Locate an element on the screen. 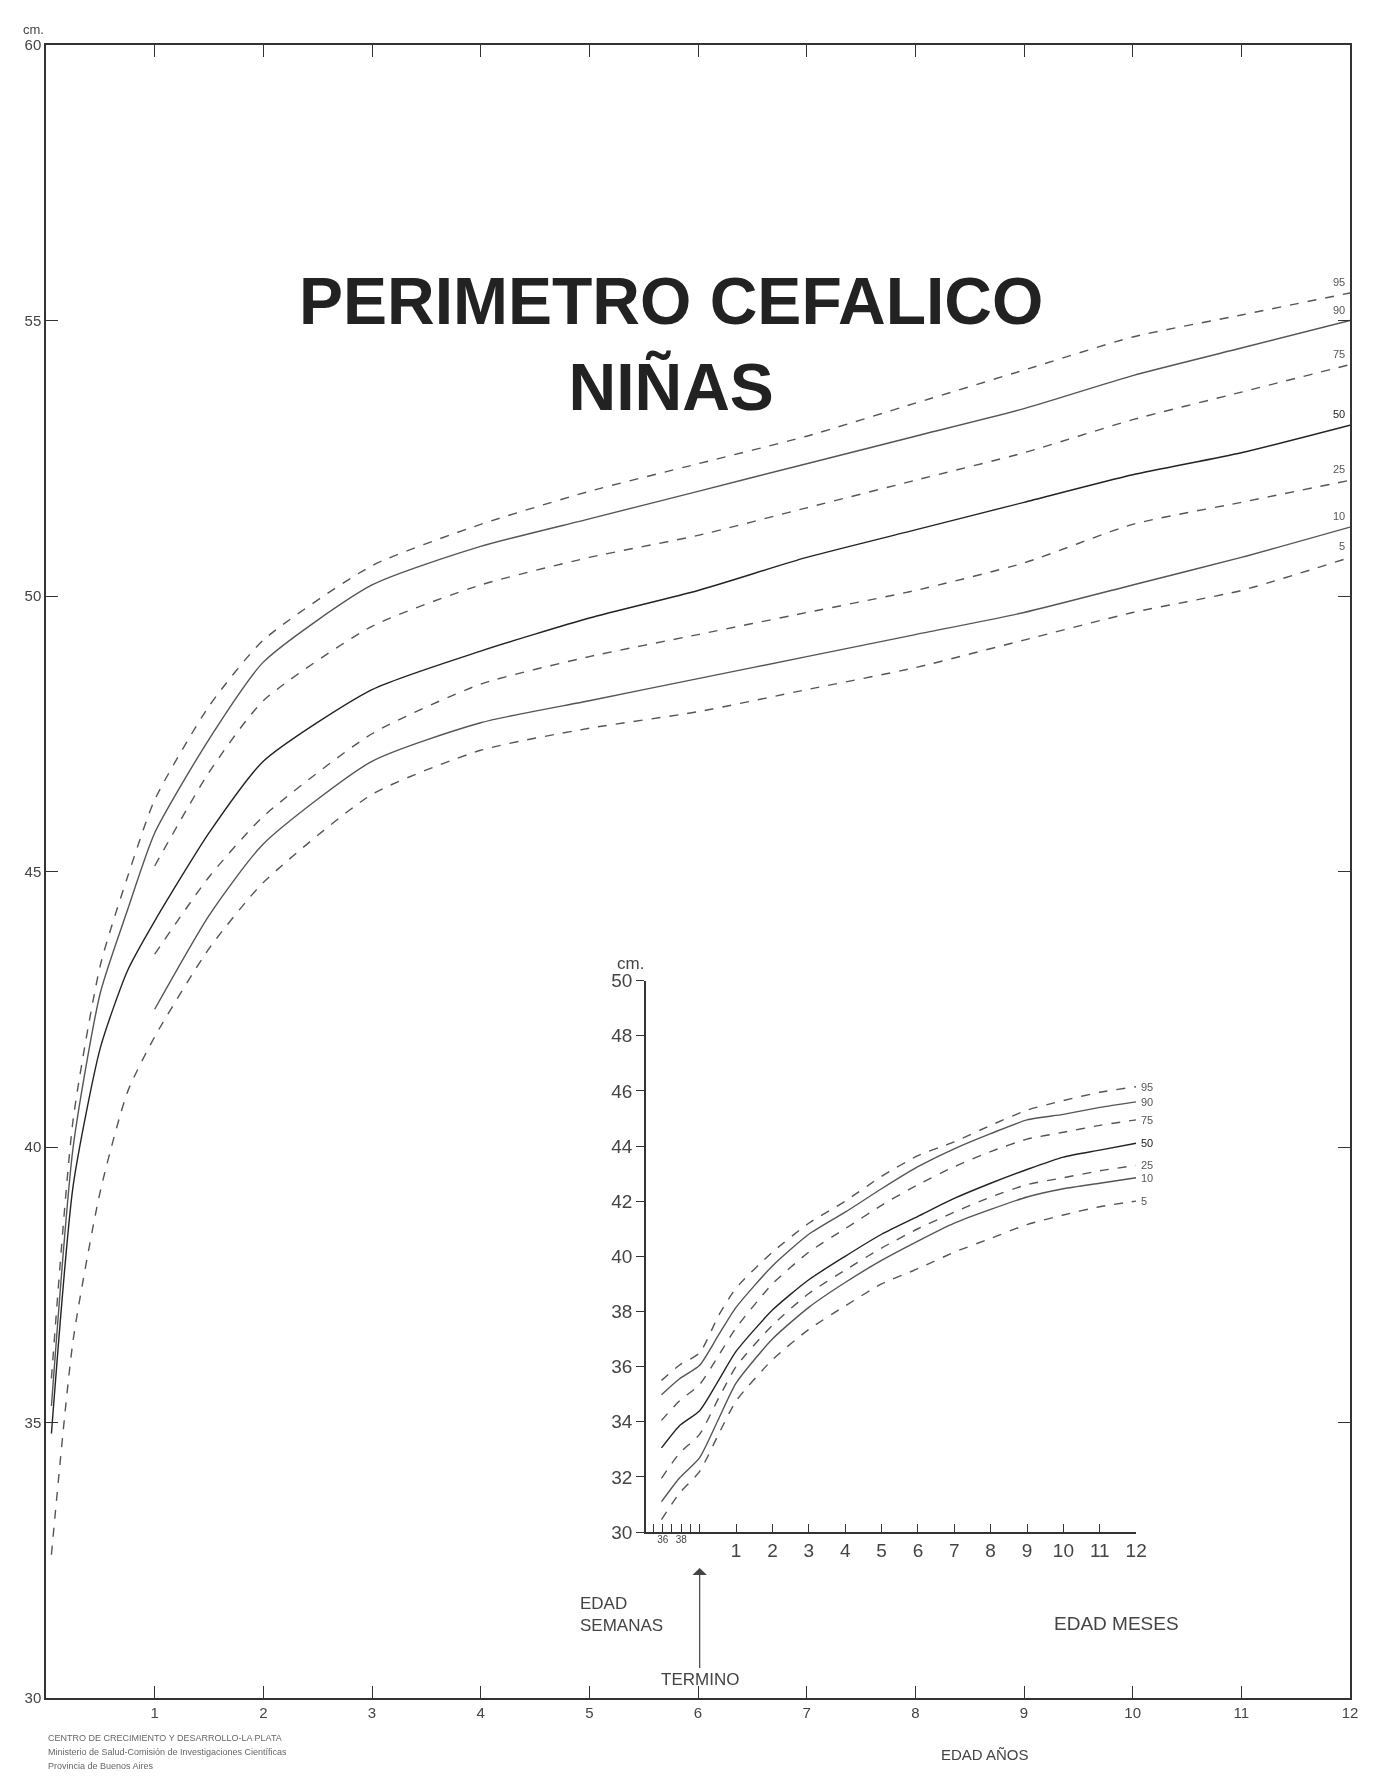  y-tick-label: 60 is located at coordinates (33, 45).